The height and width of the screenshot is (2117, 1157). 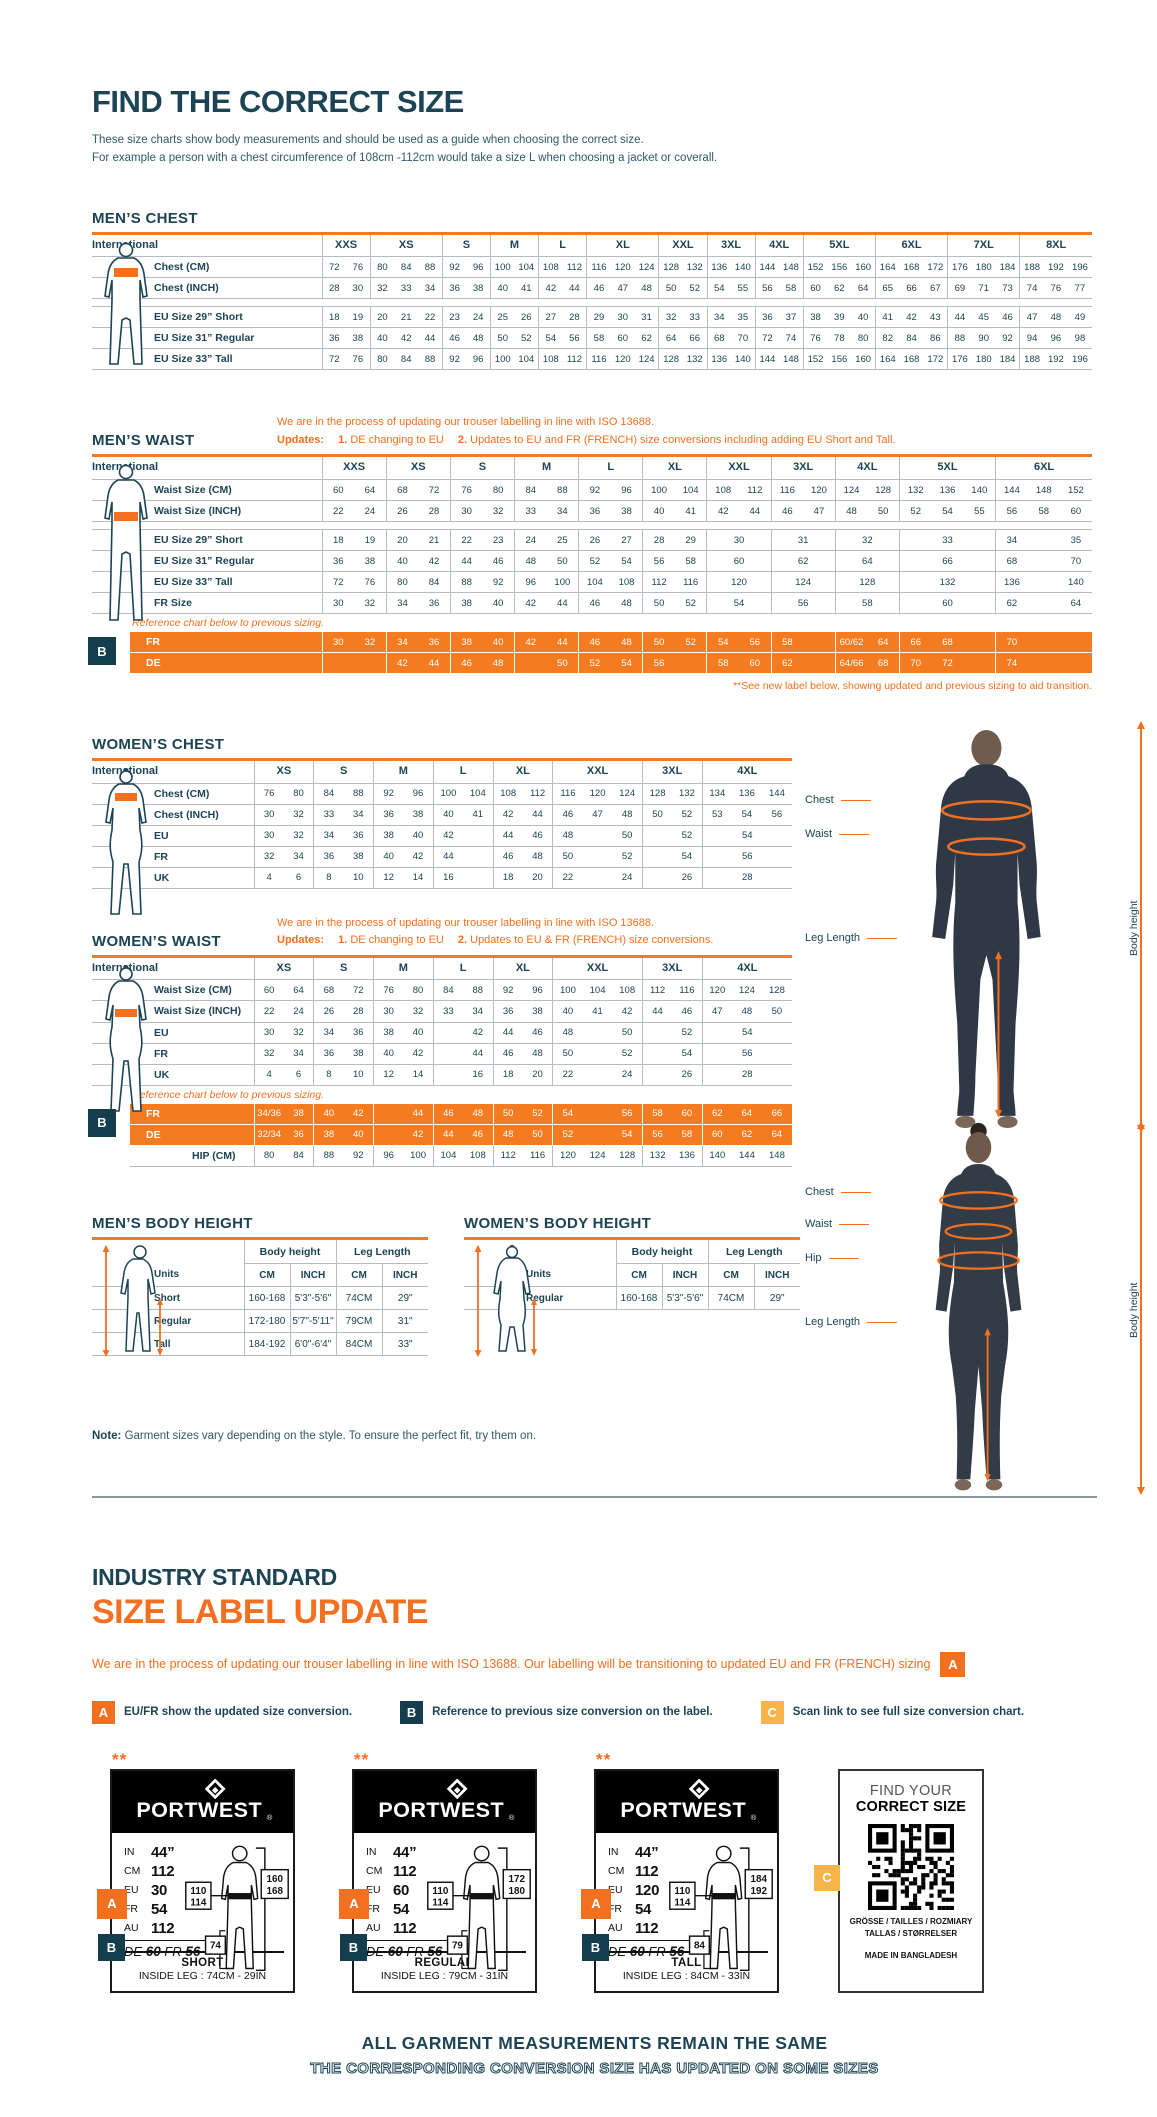 What do you see at coordinates (454, 317) in the screenshot?
I see `cell: 23` at bounding box center [454, 317].